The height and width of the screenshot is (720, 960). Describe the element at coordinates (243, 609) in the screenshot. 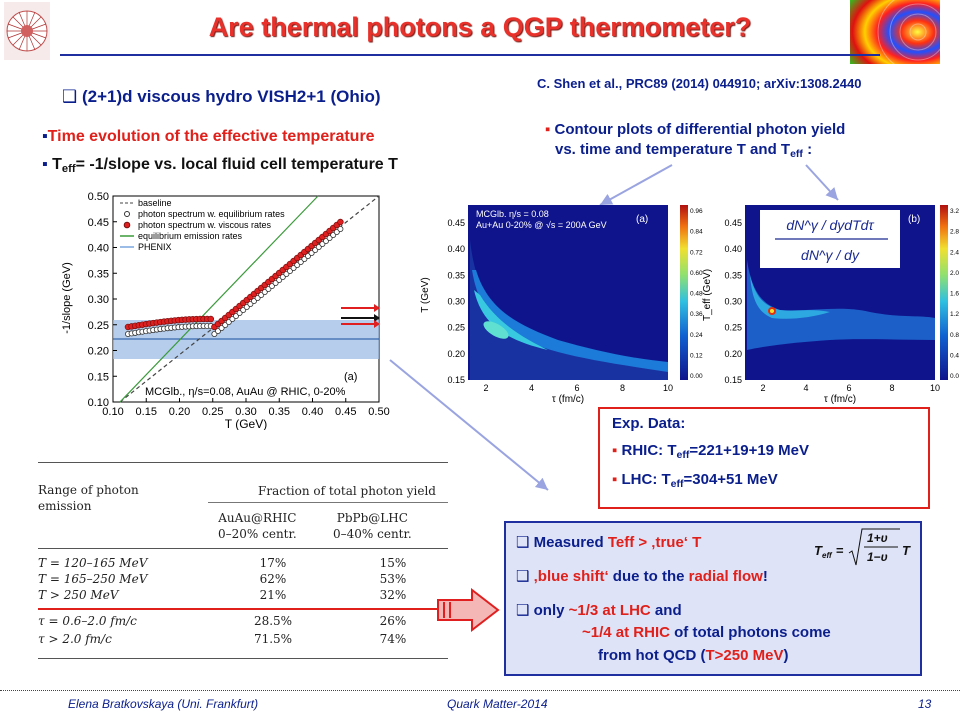

I see `table-red-divider` at that location.